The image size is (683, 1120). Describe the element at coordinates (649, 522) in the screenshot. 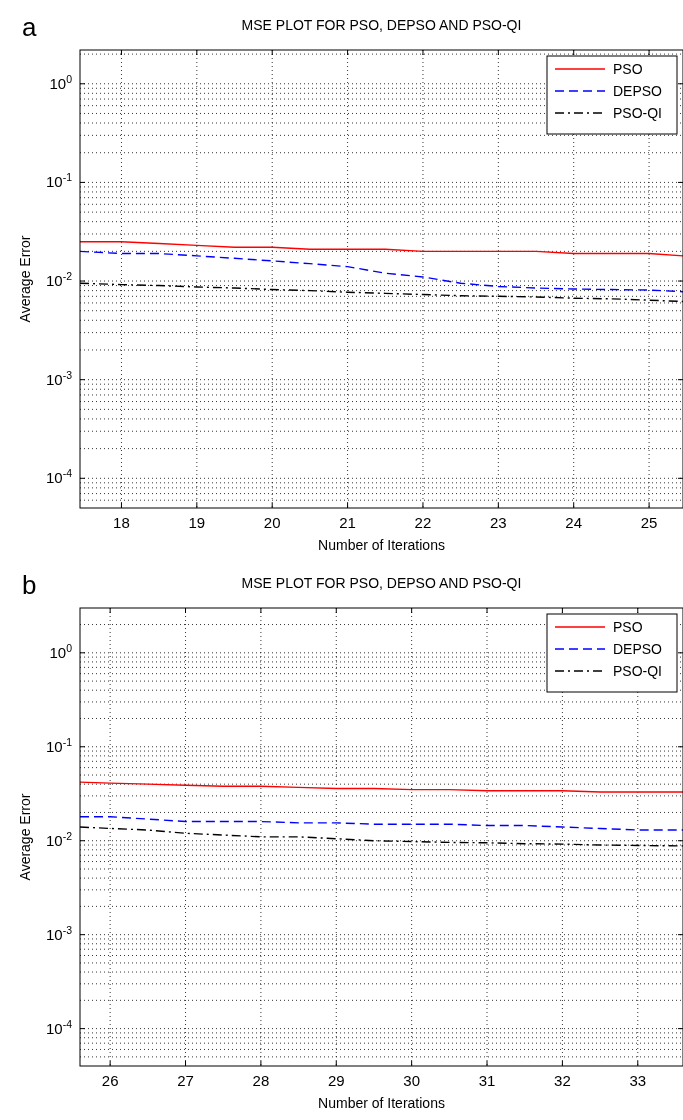

I see `x-tick-label: 25` at that location.